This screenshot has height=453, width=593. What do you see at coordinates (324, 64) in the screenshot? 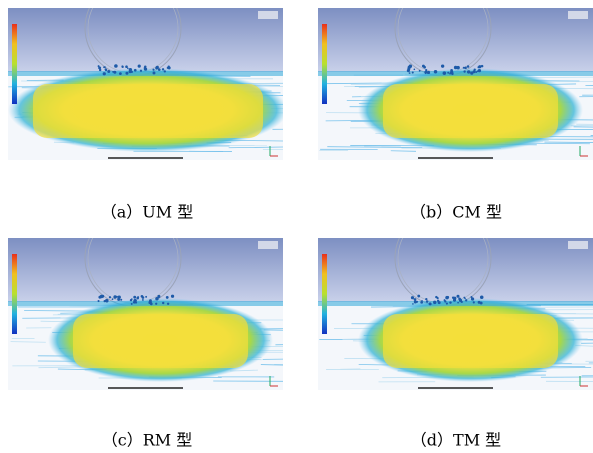
I see `color-bar` at bounding box center [324, 64].